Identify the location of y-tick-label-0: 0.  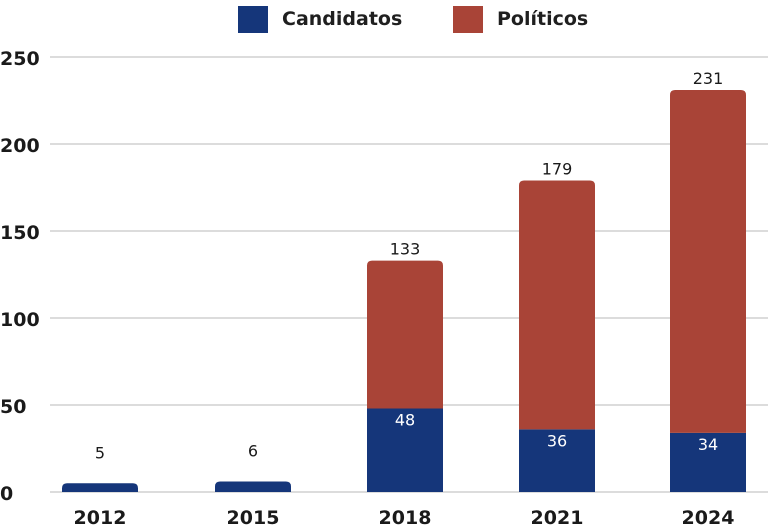
(6, 494).